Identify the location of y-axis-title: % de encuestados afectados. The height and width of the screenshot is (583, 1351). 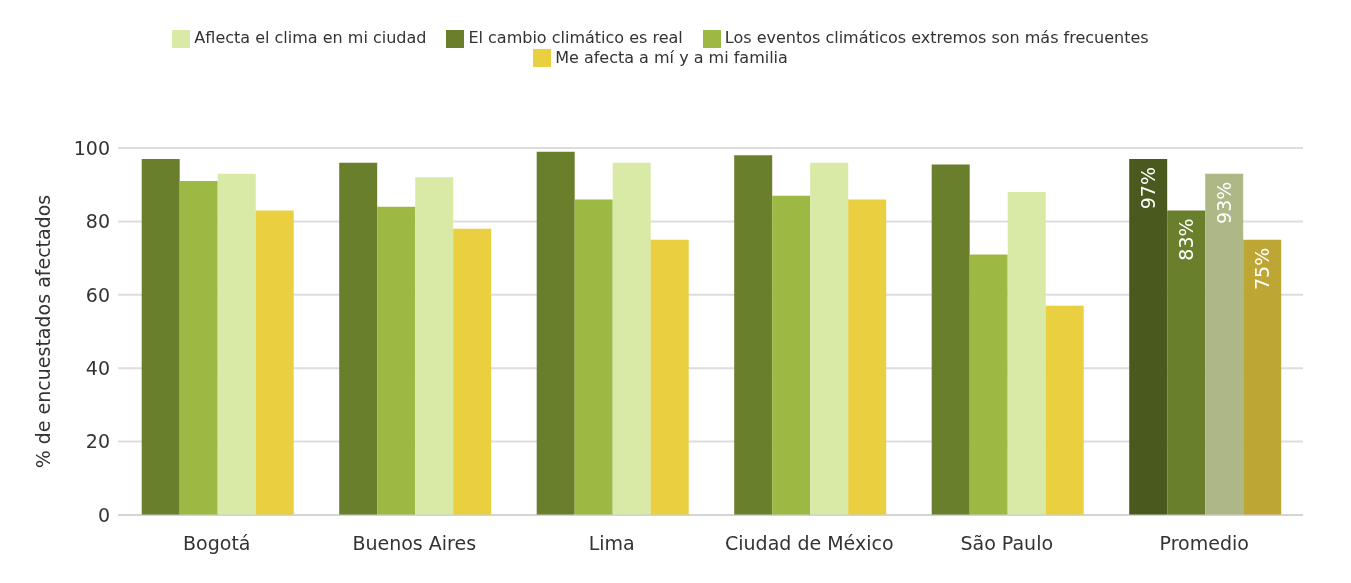
(42, 331).